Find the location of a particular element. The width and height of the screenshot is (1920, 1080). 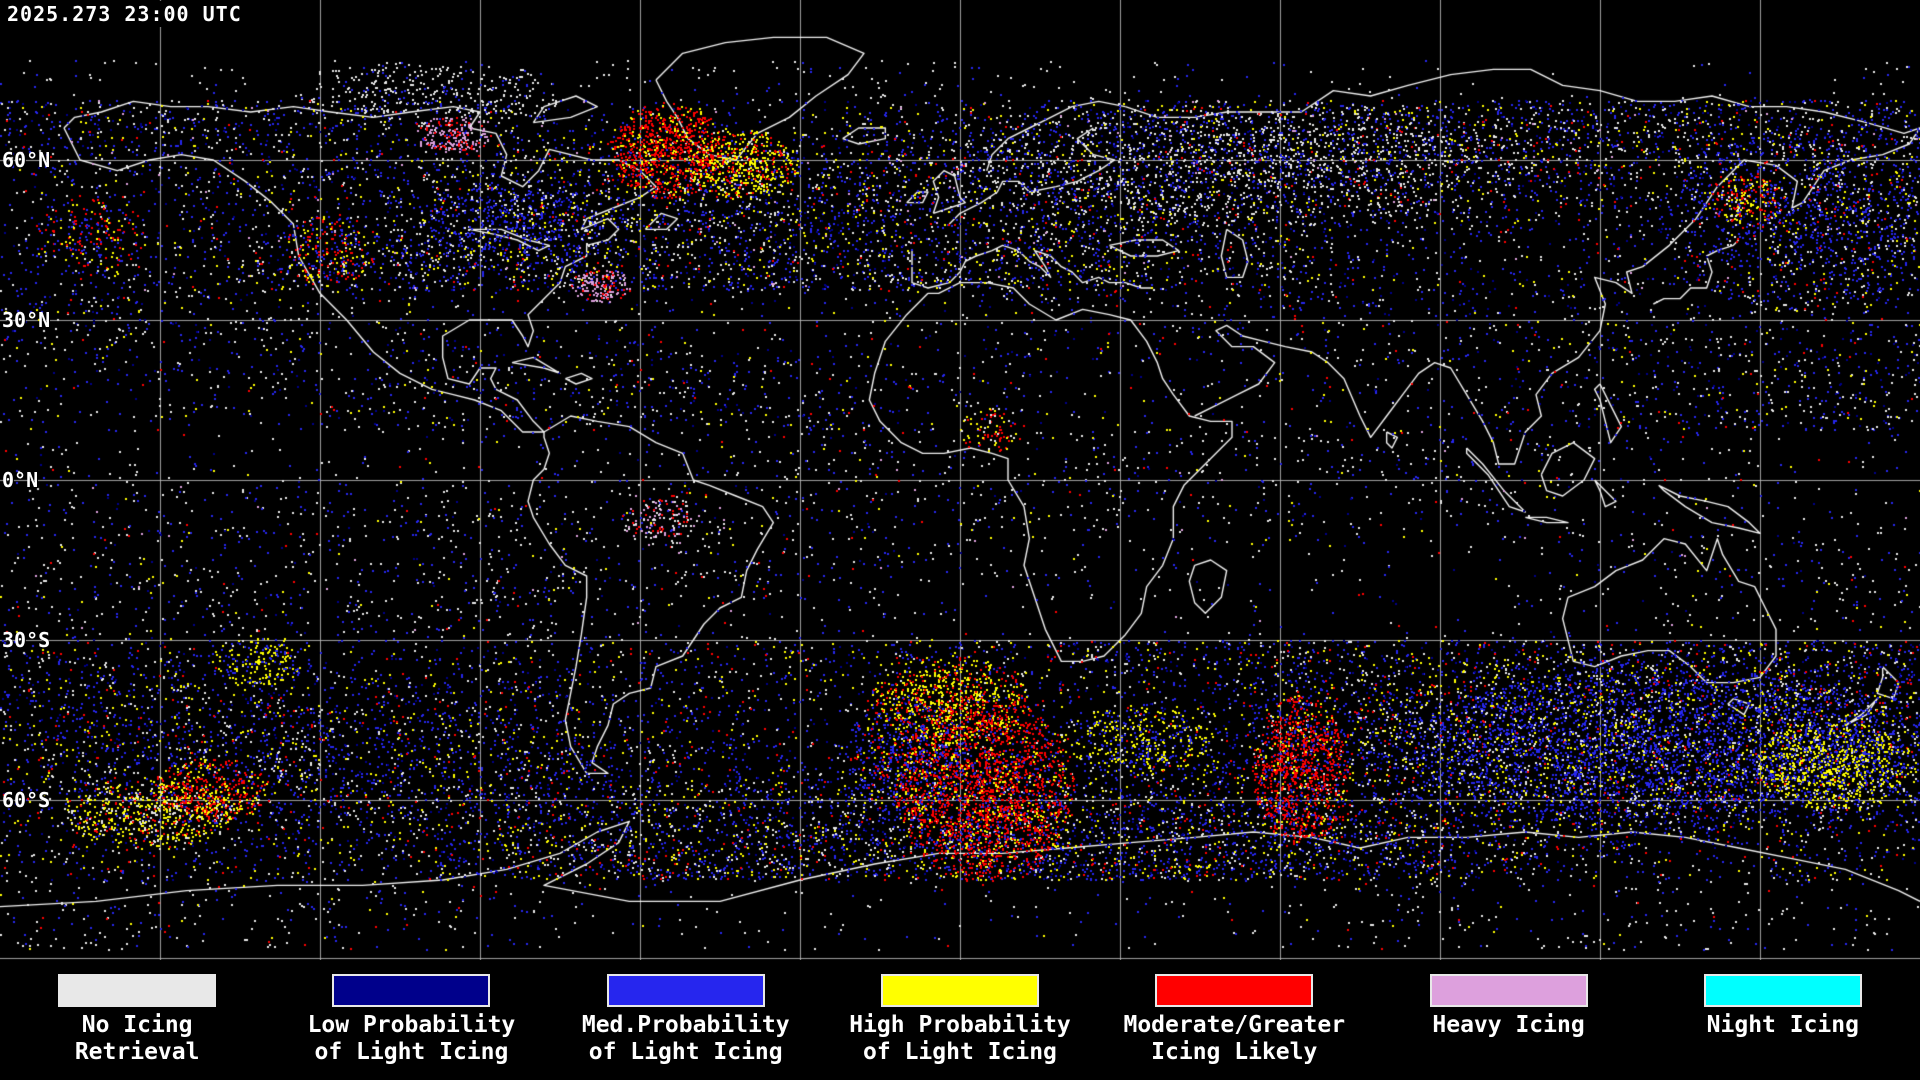

legend-item-no-icing-retrieval: No Icing Retrieval is located at coordinates (137, 1020).